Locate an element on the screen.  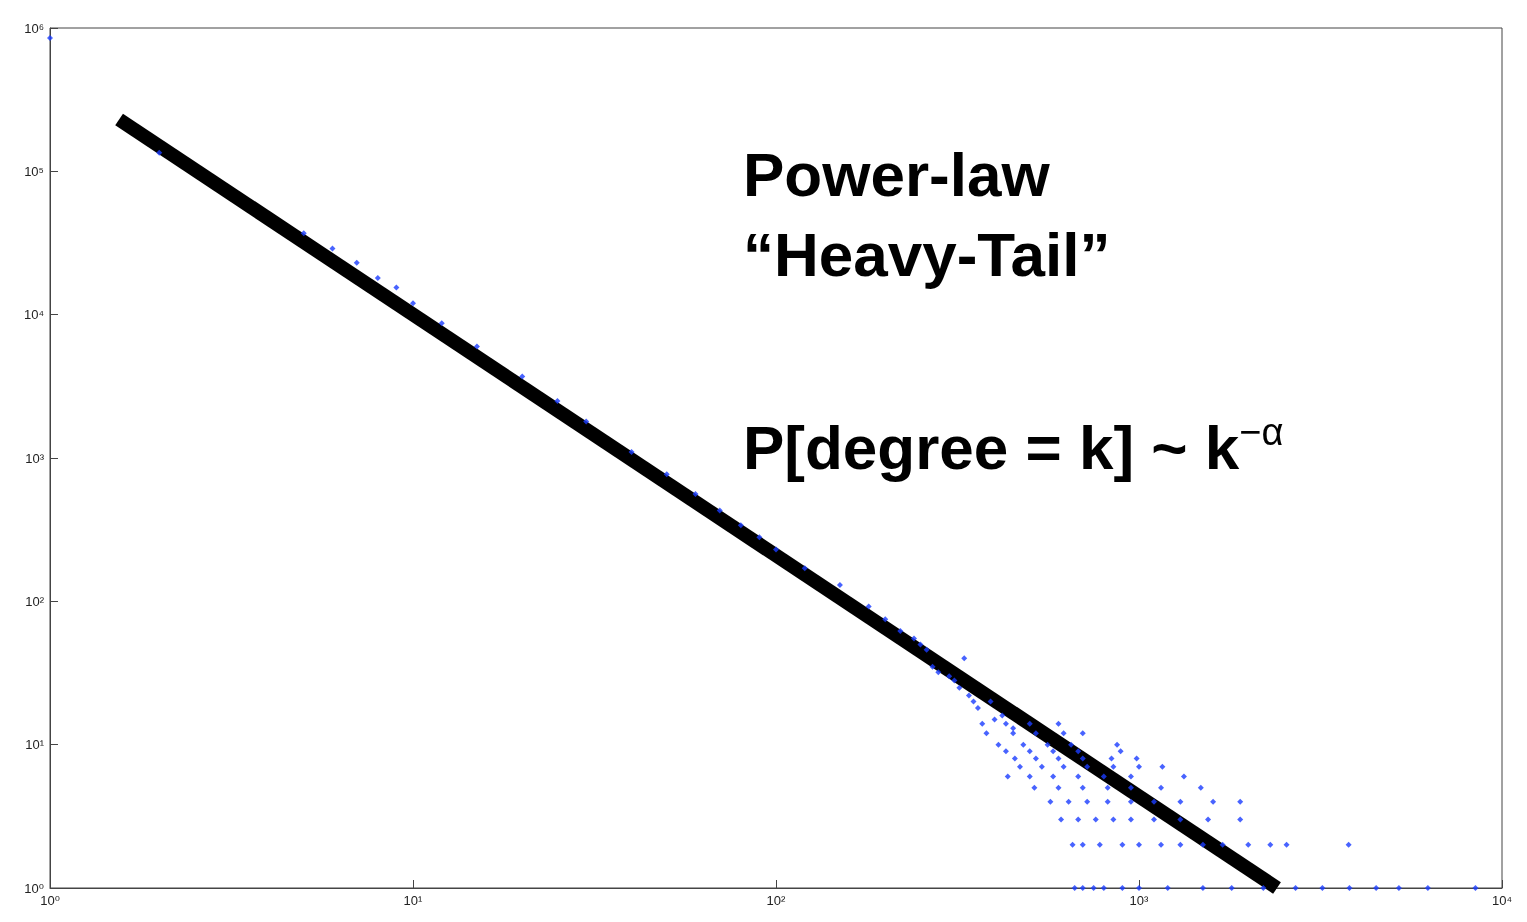
annotation: “Heavy-Tail” is located at coordinates (927, 254).